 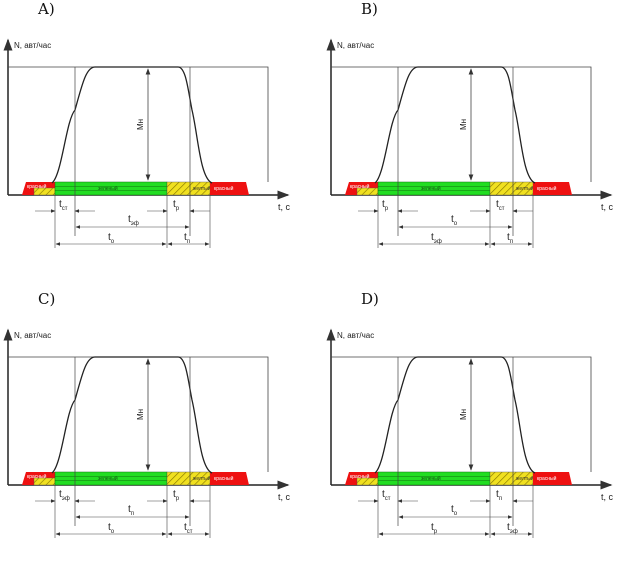 I want to click on short-left-label: tэф, so click(x=64, y=495).